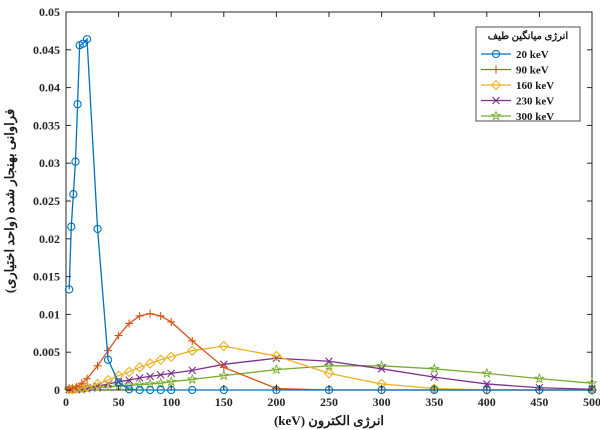 Image resolution: width=600 pixels, height=430 pixels. What do you see at coordinates (46, 352) in the screenshot?
I see `y-tick-label: 0.005` at bounding box center [46, 352].